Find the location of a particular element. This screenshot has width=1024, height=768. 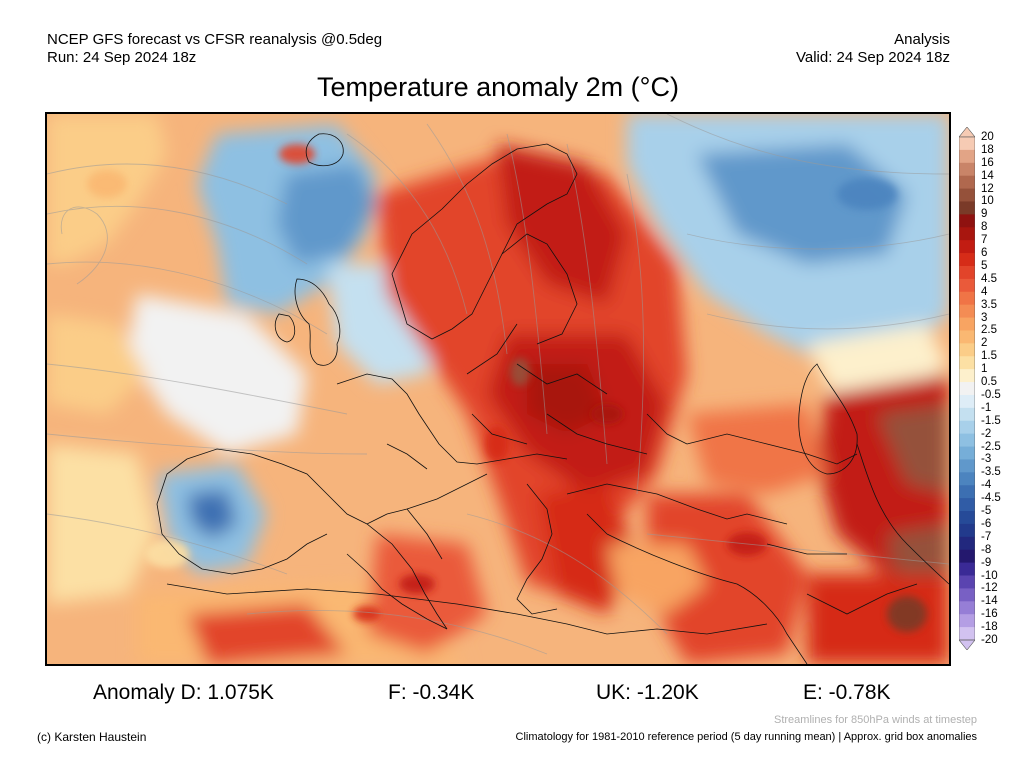

colorbar-tick-label: -5 is located at coordinates (986, 511).